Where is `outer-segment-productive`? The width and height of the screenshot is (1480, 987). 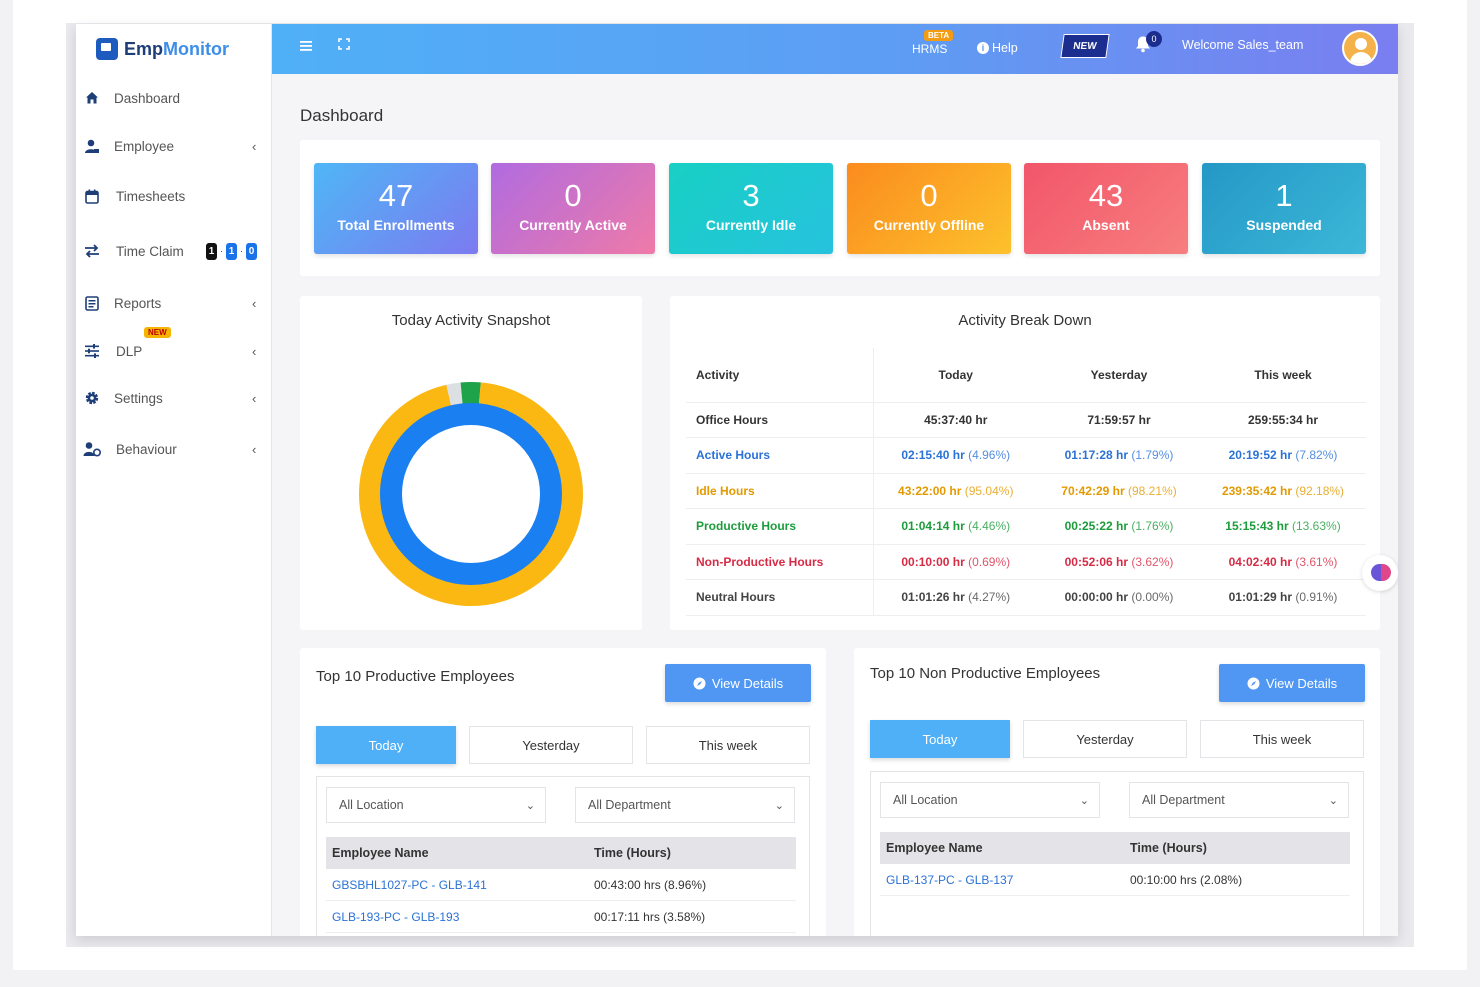 outer-segment-productive is located at coordinates (471, 494).